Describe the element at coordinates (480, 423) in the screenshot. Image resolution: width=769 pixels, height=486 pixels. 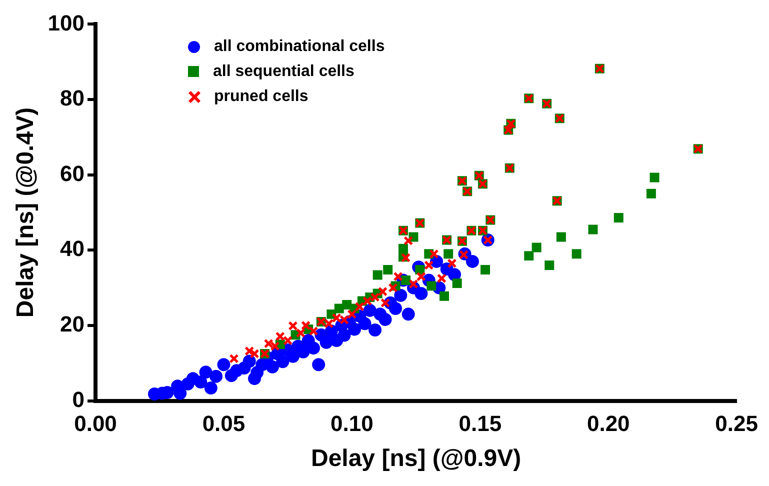
I see `x-tick-label: 0.15` at that location.